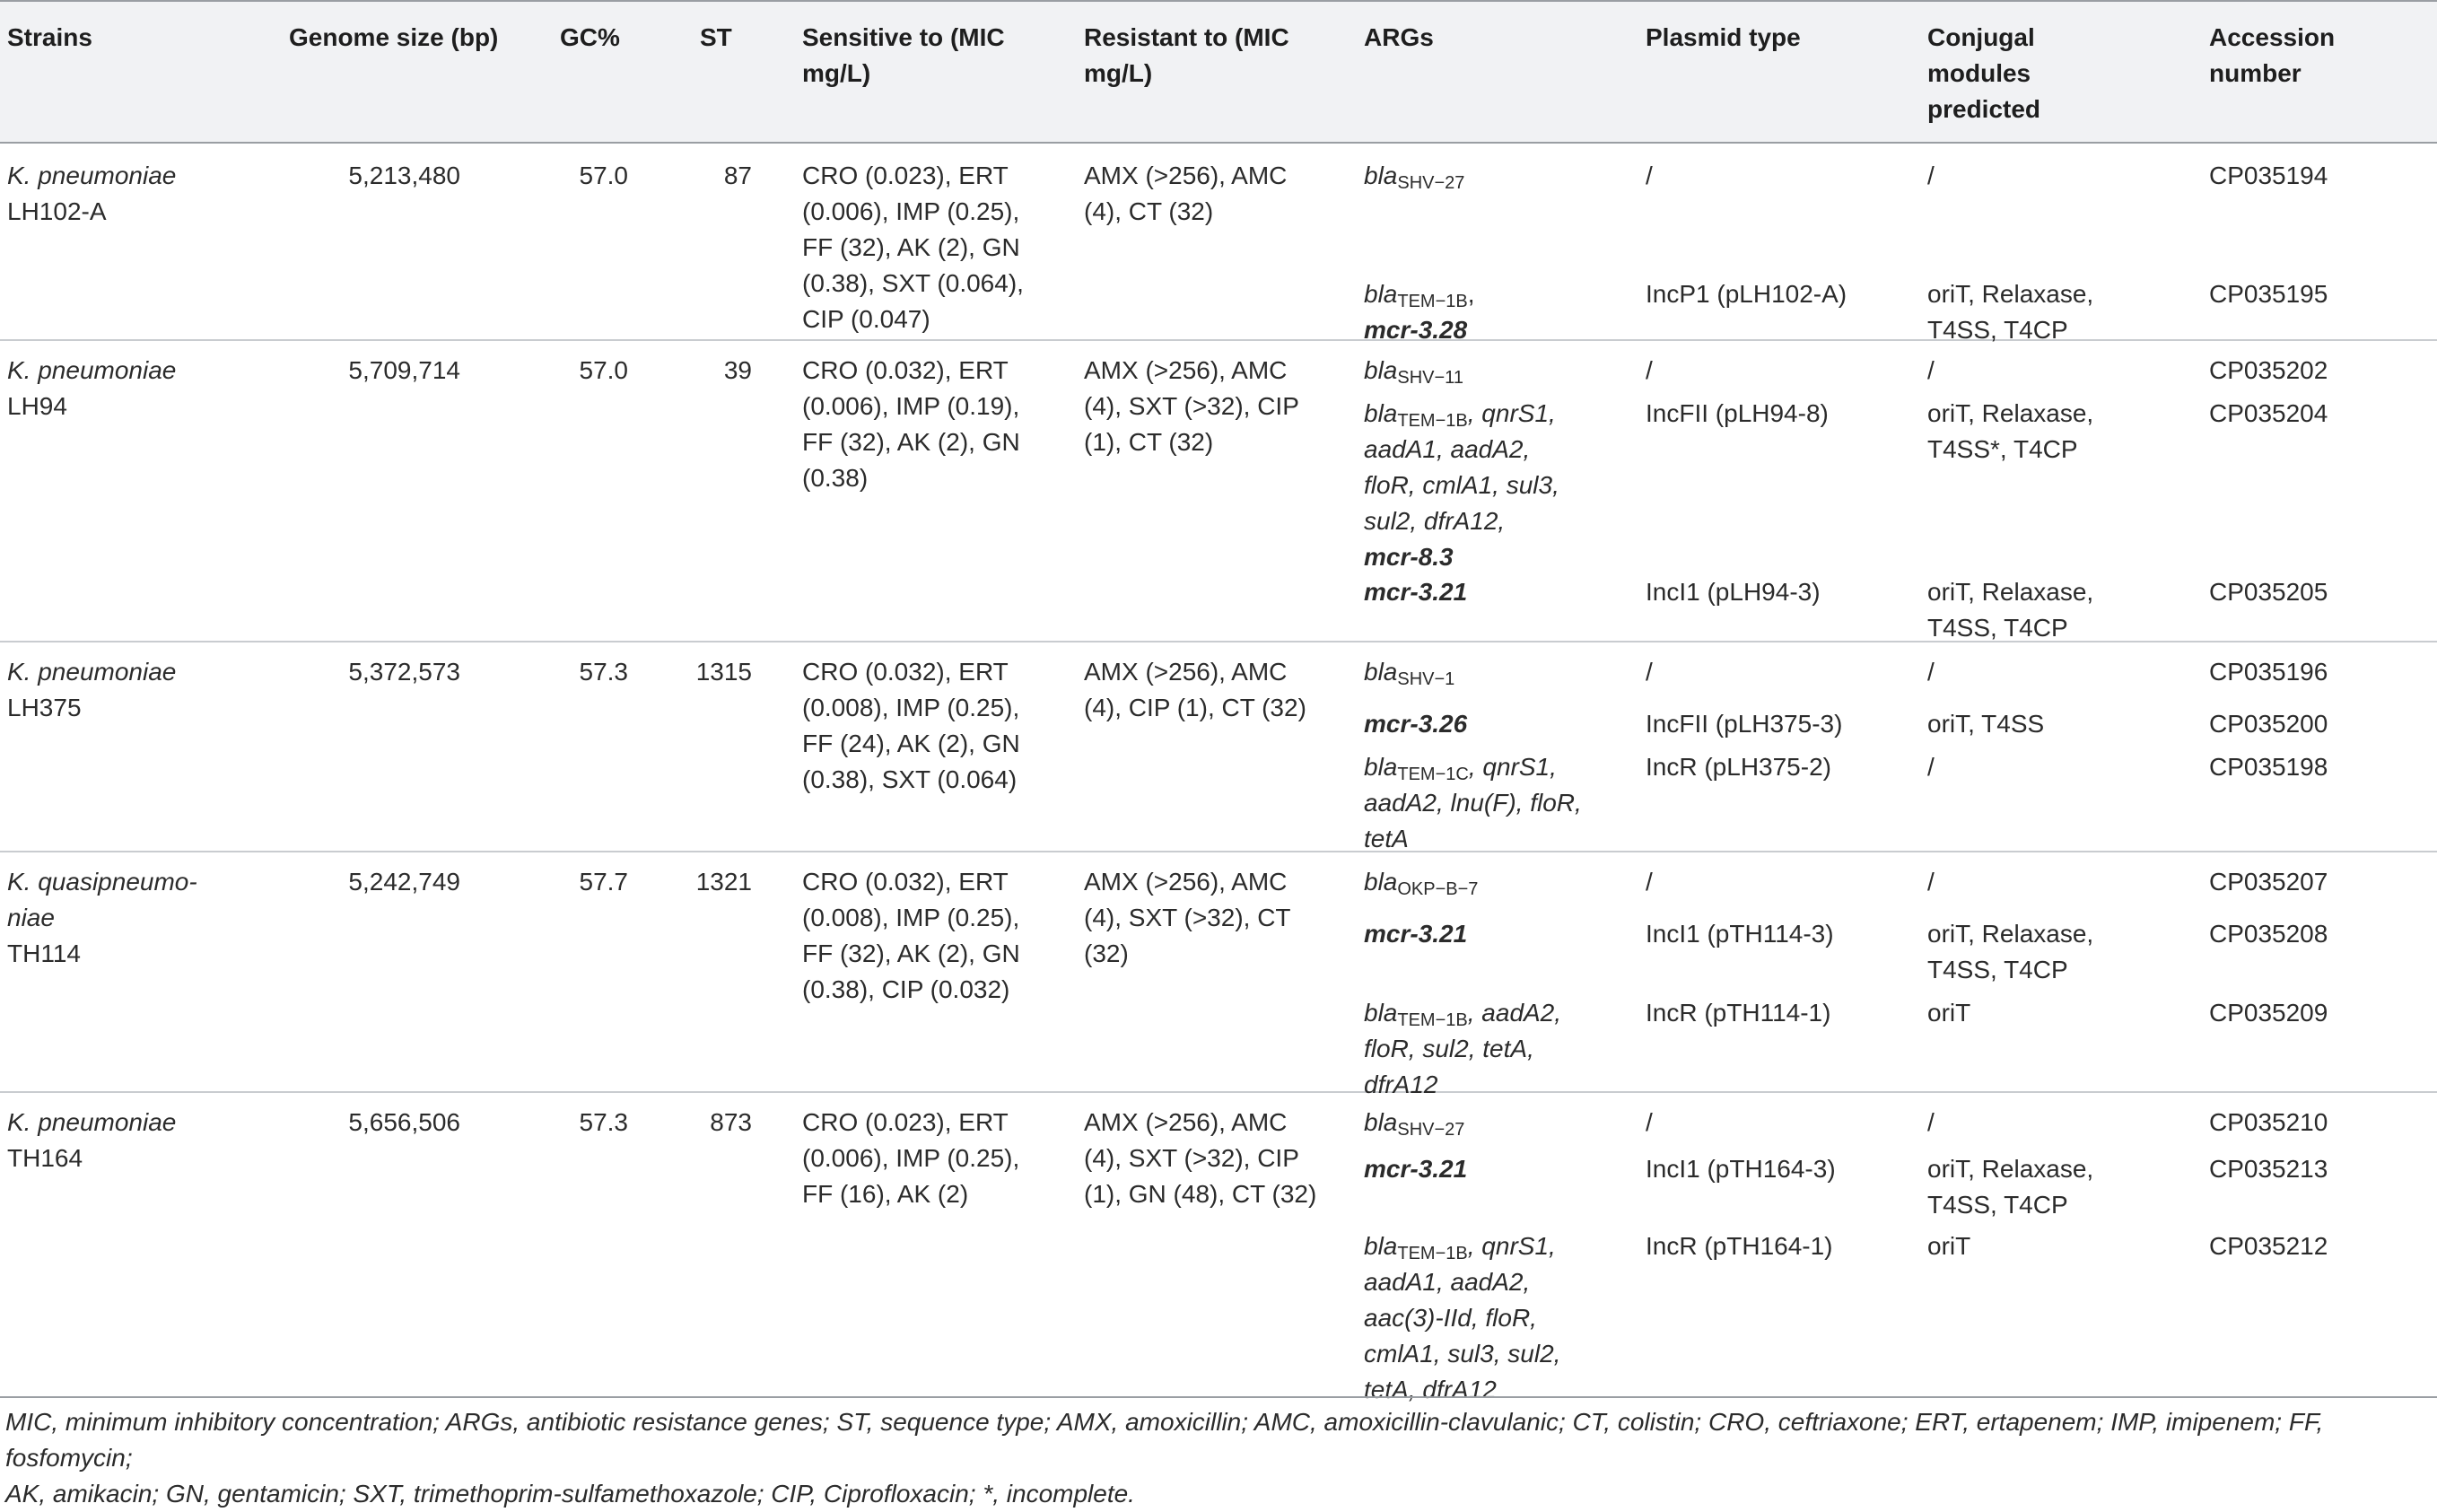  What do you see at coordinates (2268, 592) in the screenshot?
I see `accession-number: CP035205` at bounding box center [2268, 592].